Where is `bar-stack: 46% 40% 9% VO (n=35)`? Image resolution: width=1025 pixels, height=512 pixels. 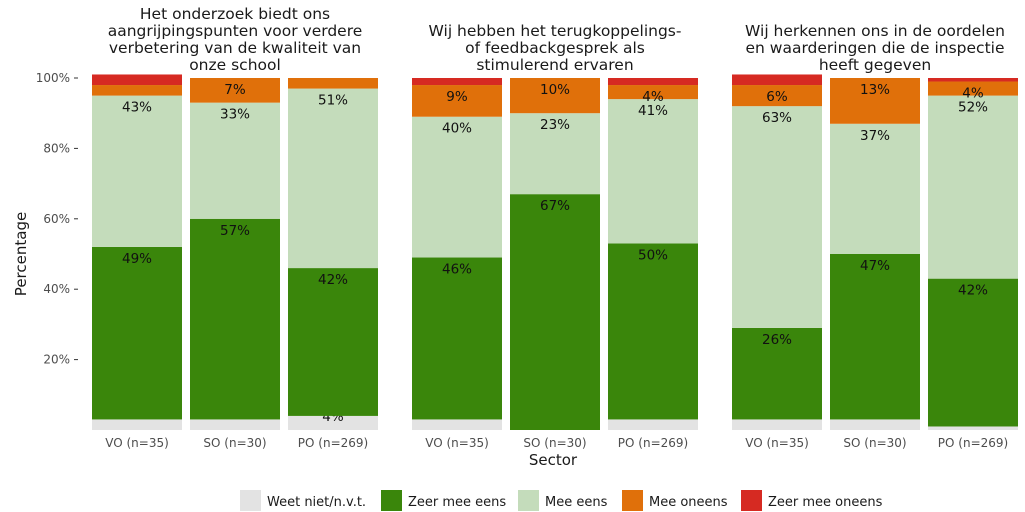 bar-stack: 46% 40% 9% VO (n=35) is located at coordinates (457, 264).